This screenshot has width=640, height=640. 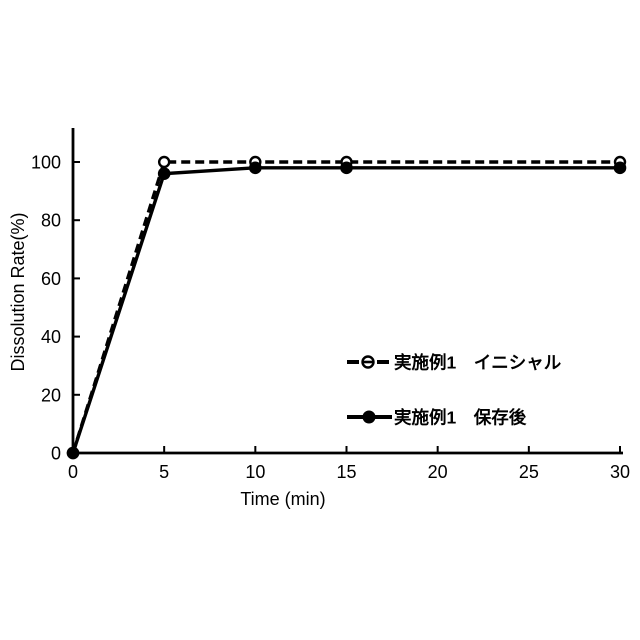 I want to click on legend-item-stored: 実施例1 保存後, so click(x=437, y=418).